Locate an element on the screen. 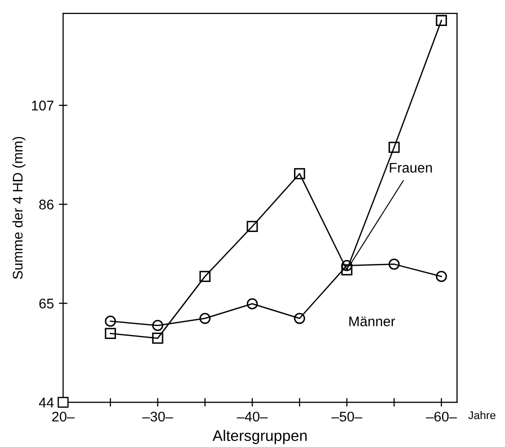 Image resolution: width=505 pixels, height=447 pixels. x-tick-label: –50– is located at coordinates (346, 417).